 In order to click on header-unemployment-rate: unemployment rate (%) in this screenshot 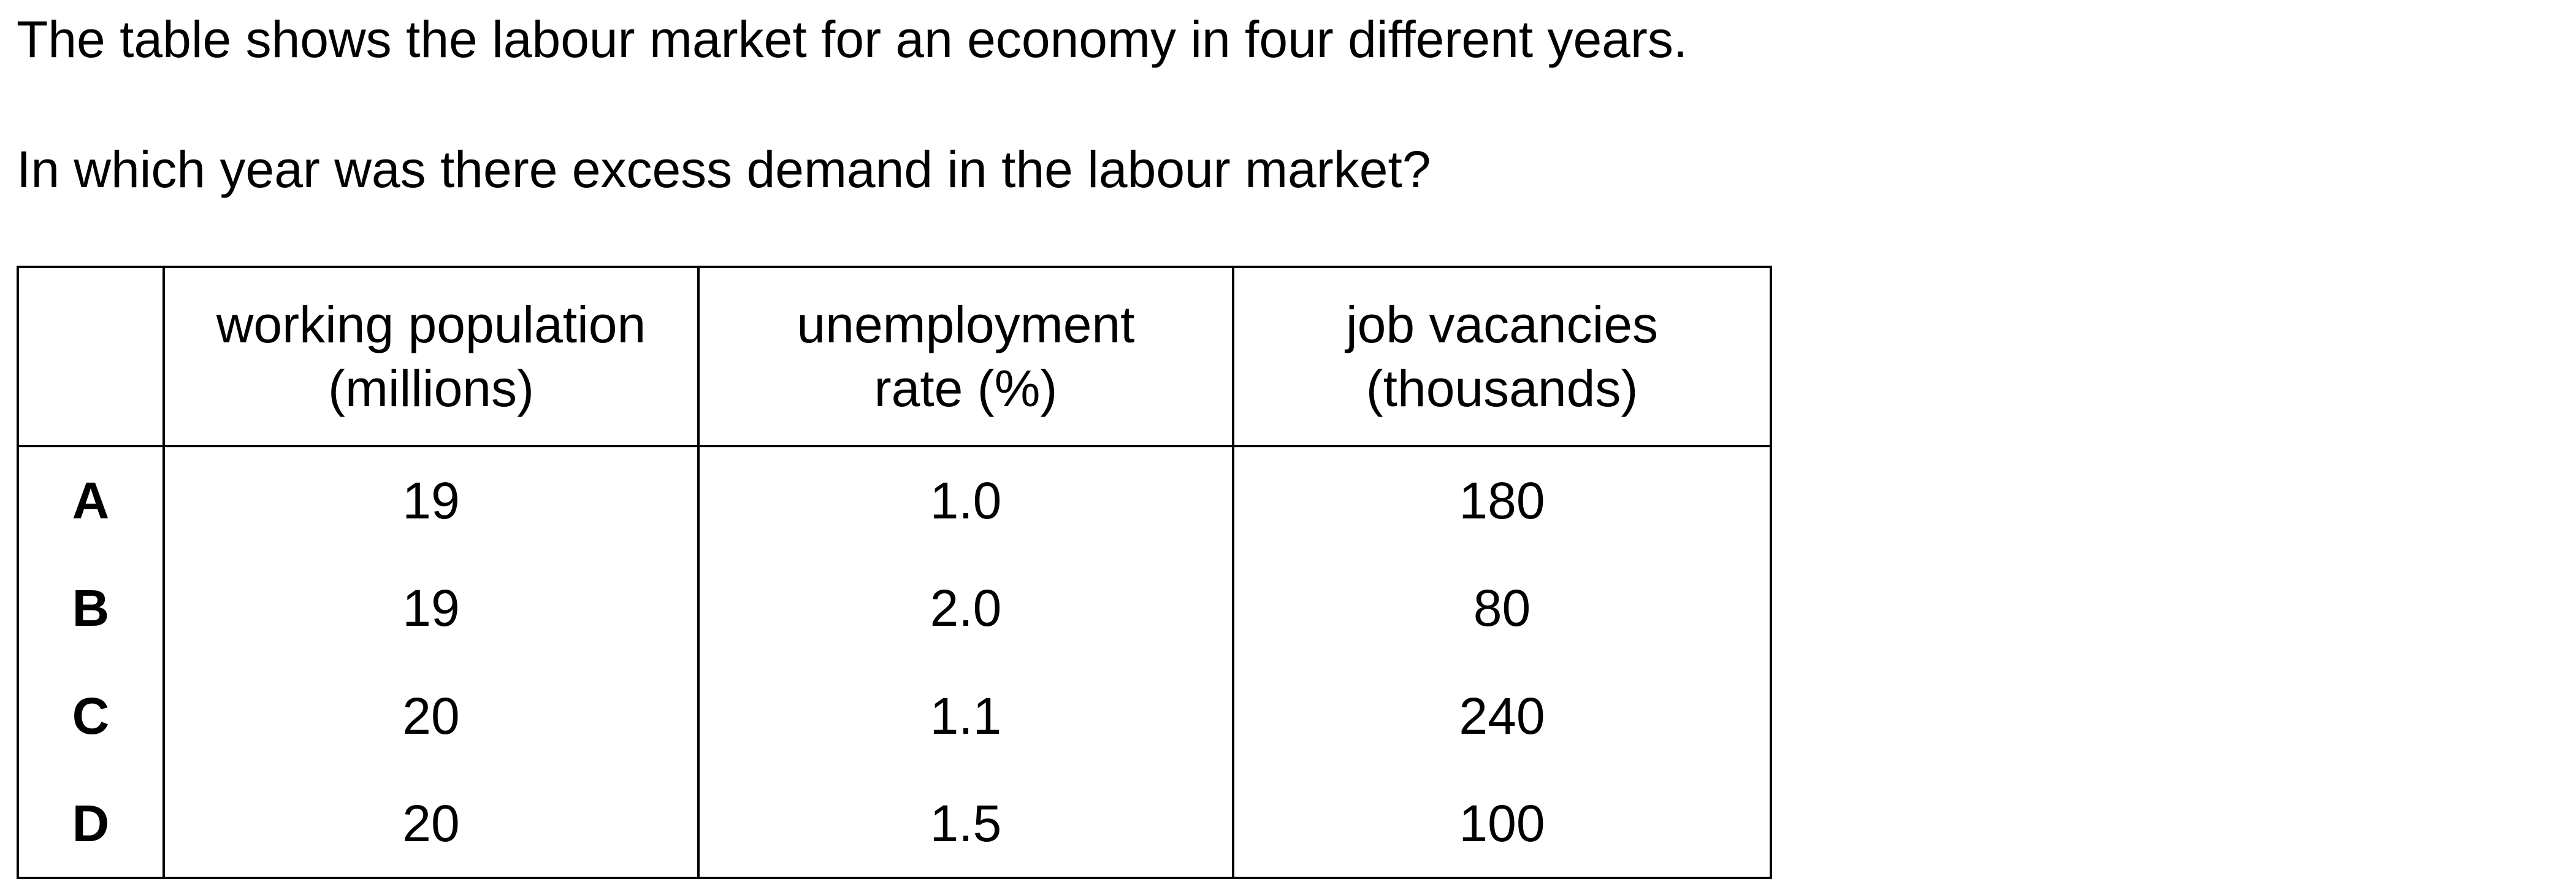, I will do `click(965, 356)`.